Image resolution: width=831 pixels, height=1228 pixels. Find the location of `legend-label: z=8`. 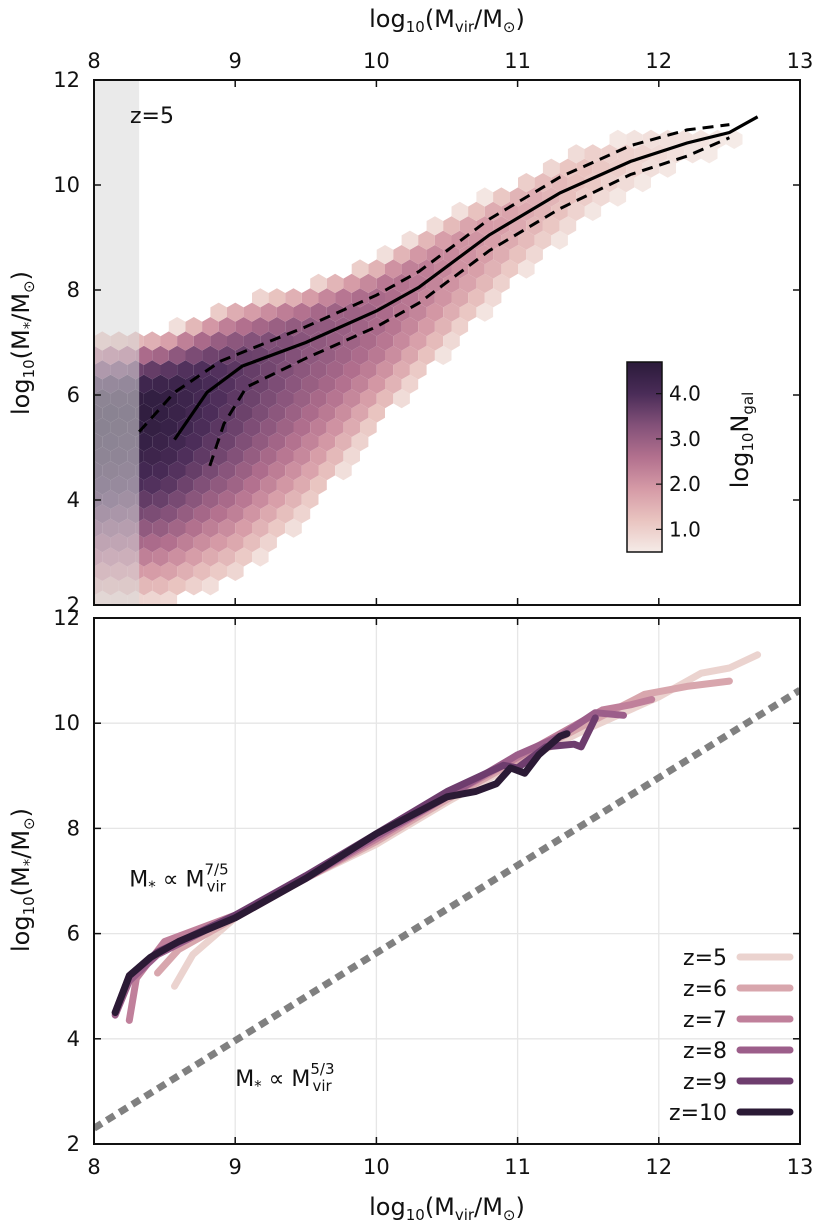

legend-label: z=8 is located at coordinates (705, 1051).